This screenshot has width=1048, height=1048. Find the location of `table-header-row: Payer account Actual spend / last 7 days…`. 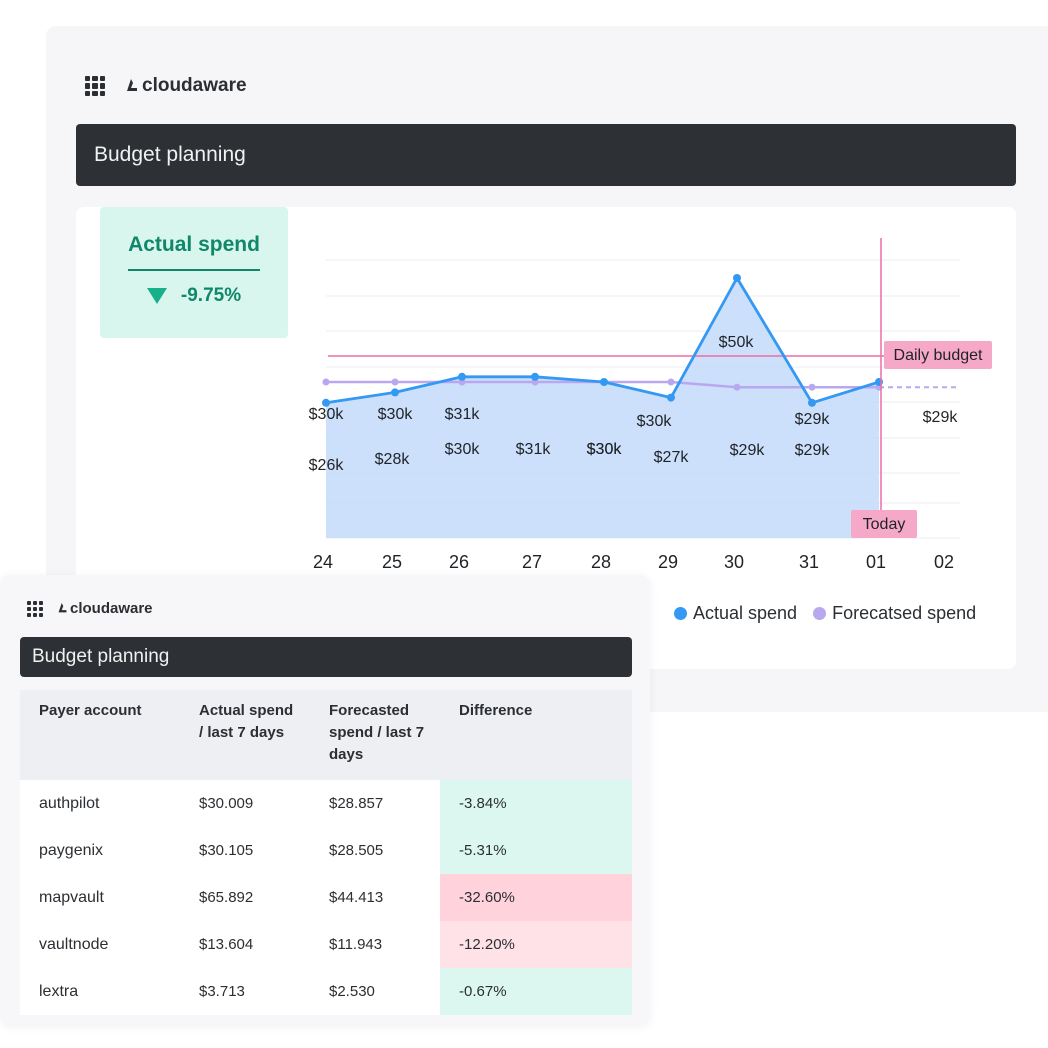

table-header-row: Payer account Actual spend / last 7 days… is located at coordinates (326, 735).